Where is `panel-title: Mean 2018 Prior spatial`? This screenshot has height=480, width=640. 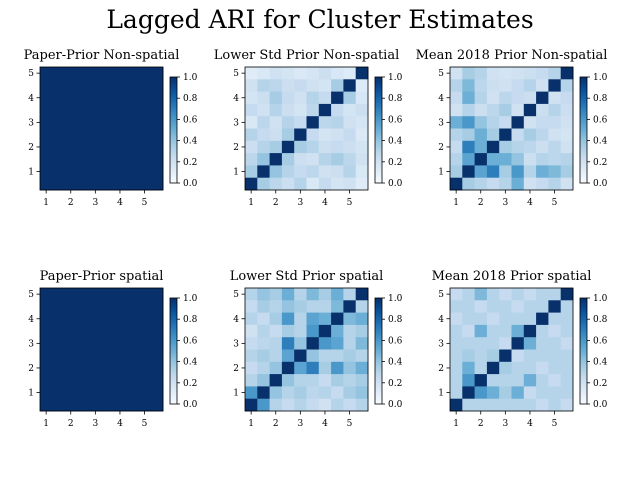 panel-title: Mean 2018 Prior spatial is located at coordinates (512, 276).